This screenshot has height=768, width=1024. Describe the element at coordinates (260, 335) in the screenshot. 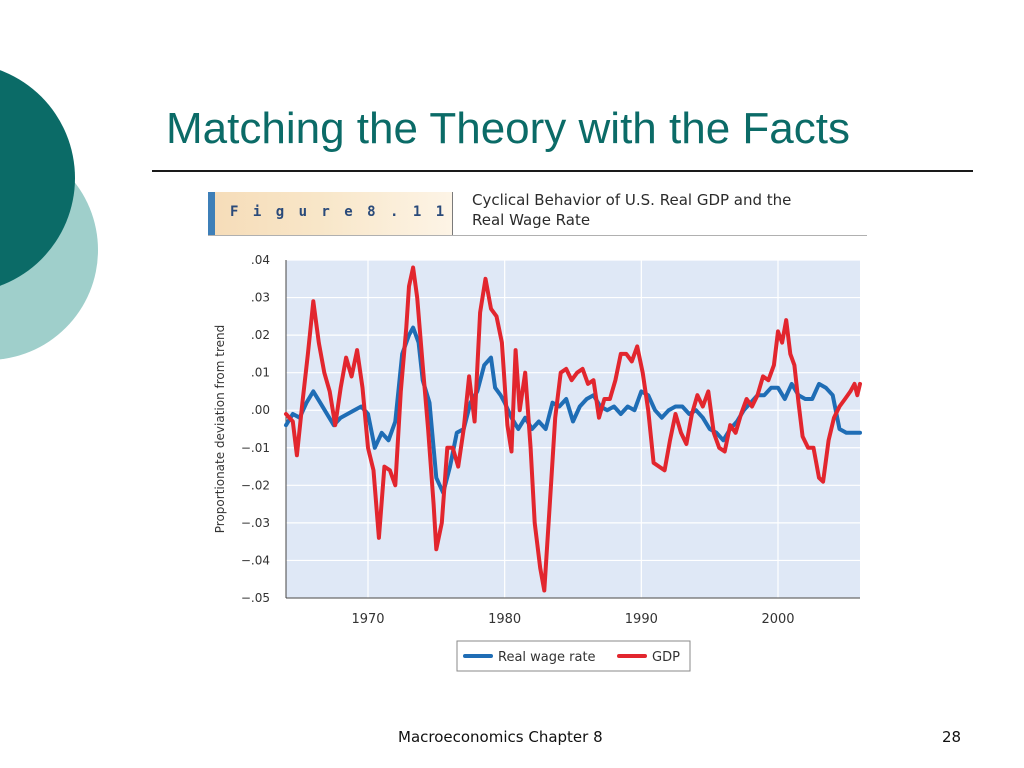

I see `y-tick-label: .02` at that location.